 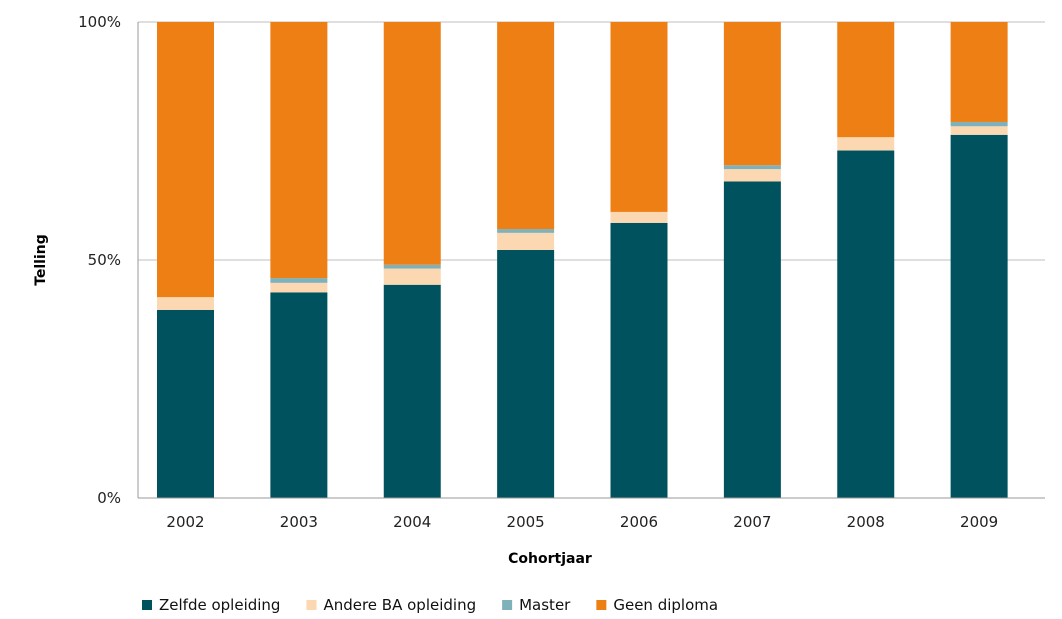 What do you see at coordinates (299, 522) in the screenshot?
I see `x-tick-label: 2003` at bounding box center [299, 522].